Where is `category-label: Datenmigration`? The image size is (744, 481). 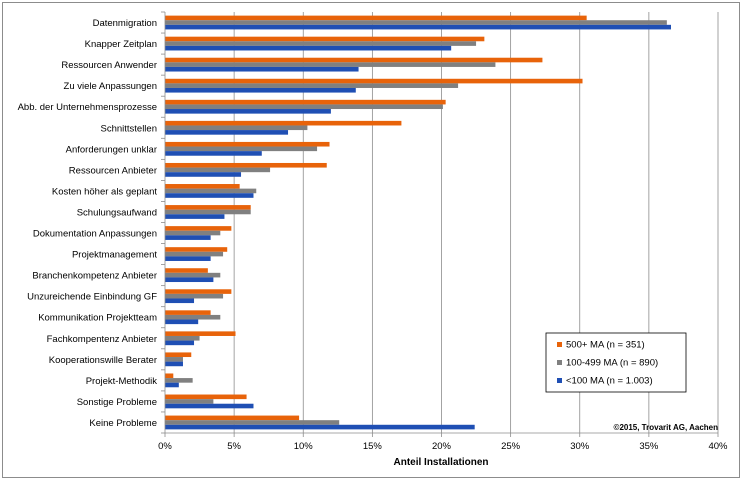
category-label: Datenmigration is located at coordinates (125, 23).